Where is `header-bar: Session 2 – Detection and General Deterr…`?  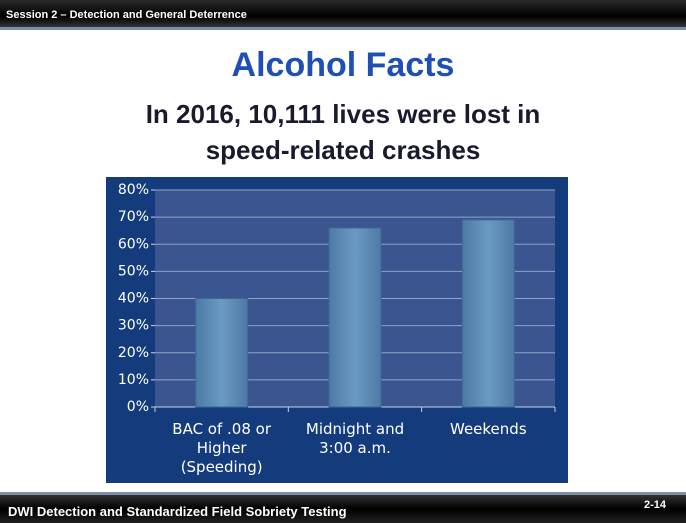
header-bar: Session 2 – Detection and General Deterr… is located at coordinates (343, 15).